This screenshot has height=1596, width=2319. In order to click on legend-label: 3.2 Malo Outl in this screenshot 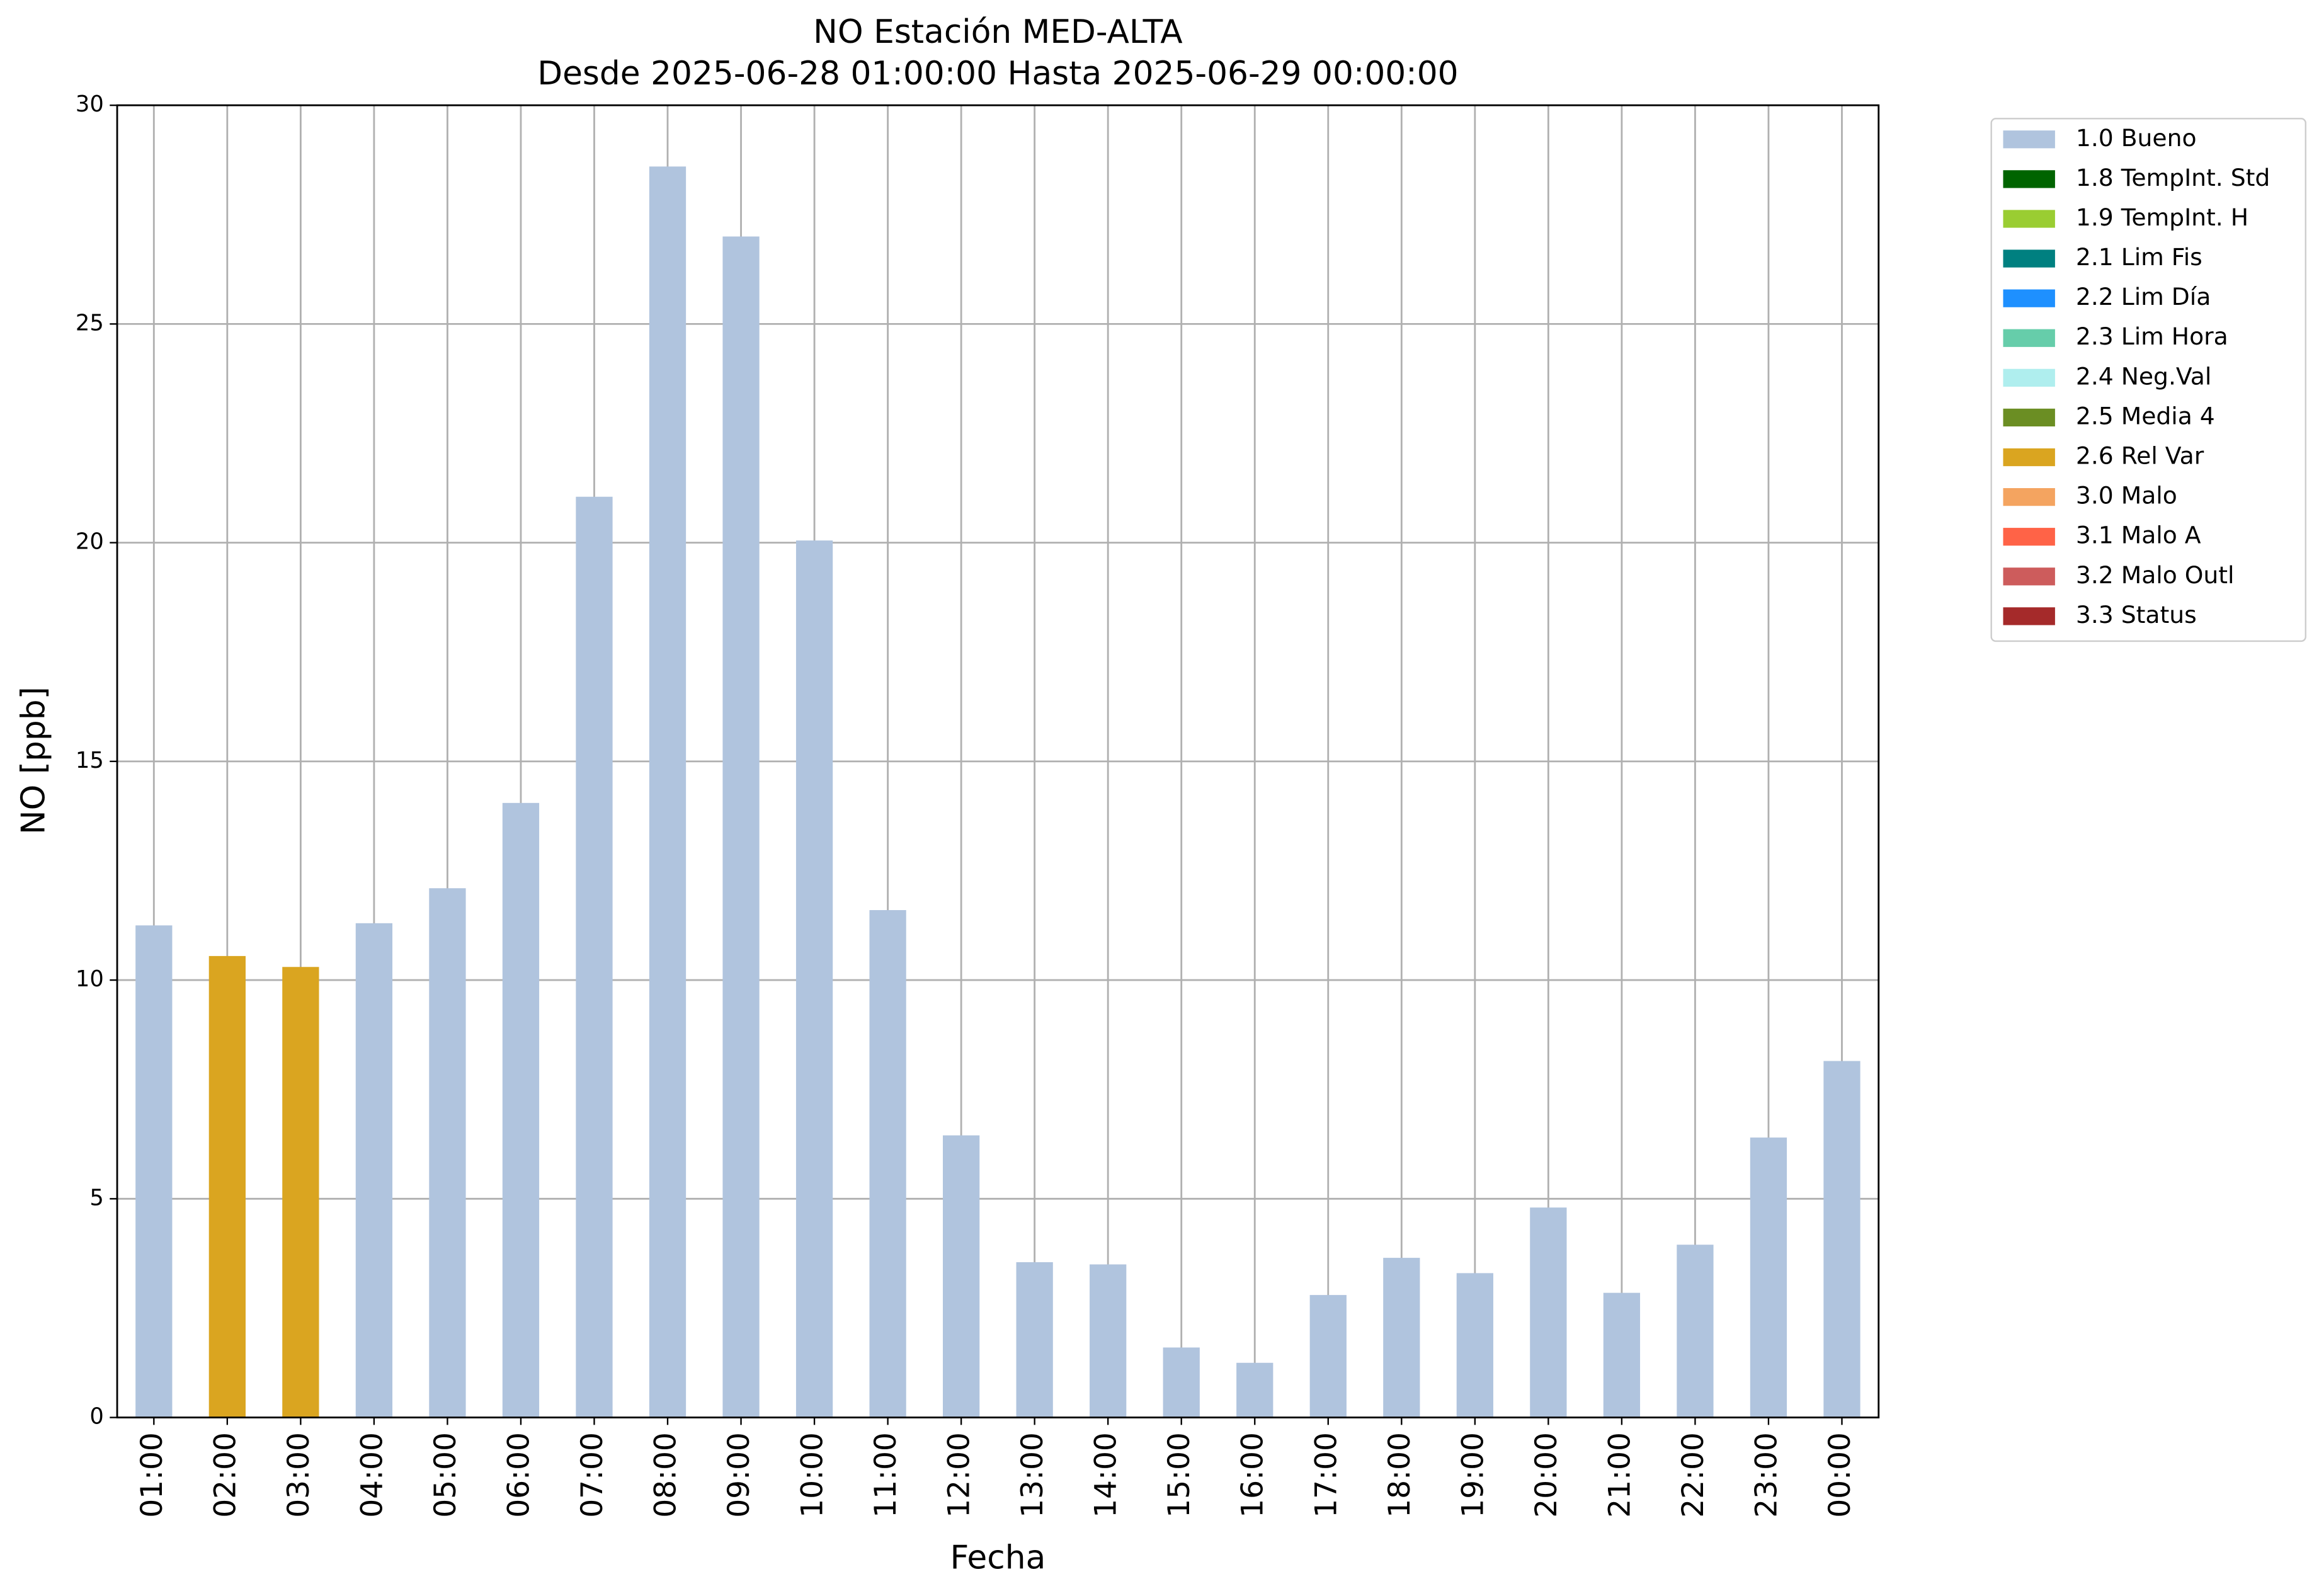, I will do `click(2155, 575)`.